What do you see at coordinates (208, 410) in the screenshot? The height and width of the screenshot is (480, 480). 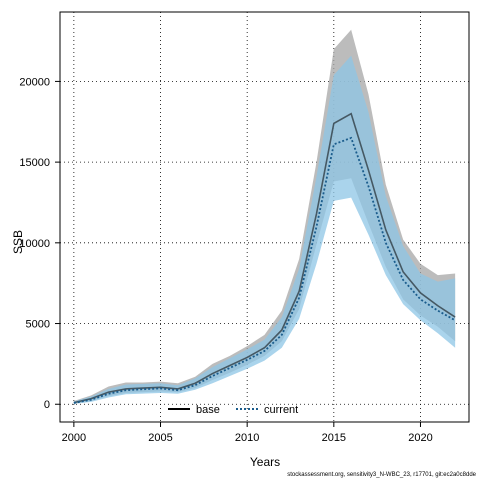 I see `legend-label-base: base` at bounding box center [208, 410].